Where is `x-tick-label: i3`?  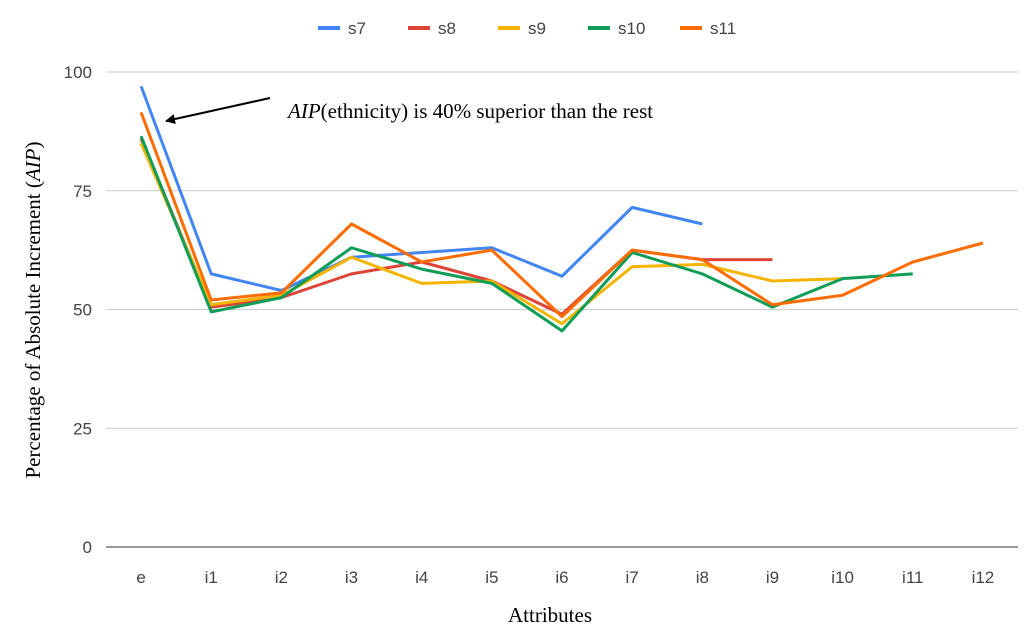
x-tick-label: i3 is located at coordinates (351, 577).